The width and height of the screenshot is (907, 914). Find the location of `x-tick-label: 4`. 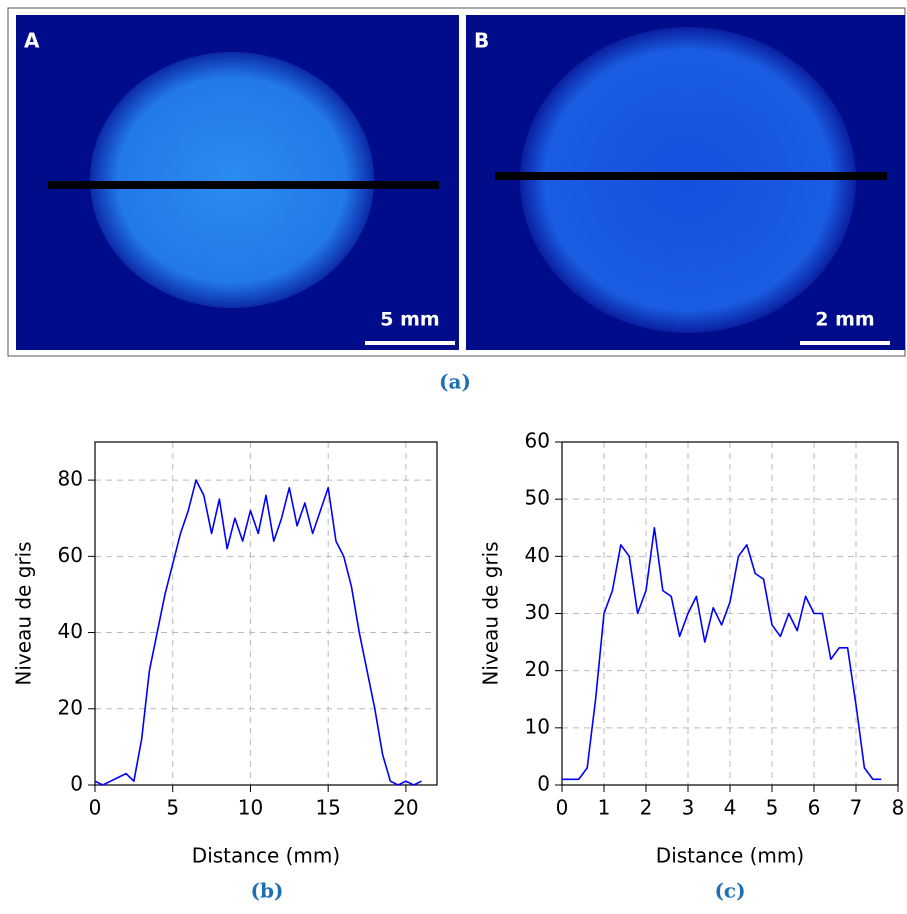

x-tick-label: 4 is located at coordinates (730, 808).